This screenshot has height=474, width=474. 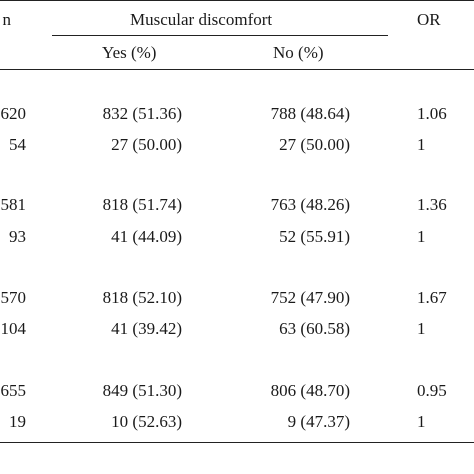 I want to click on cell-no: 763 (48.26), so click(x=310, y=204).